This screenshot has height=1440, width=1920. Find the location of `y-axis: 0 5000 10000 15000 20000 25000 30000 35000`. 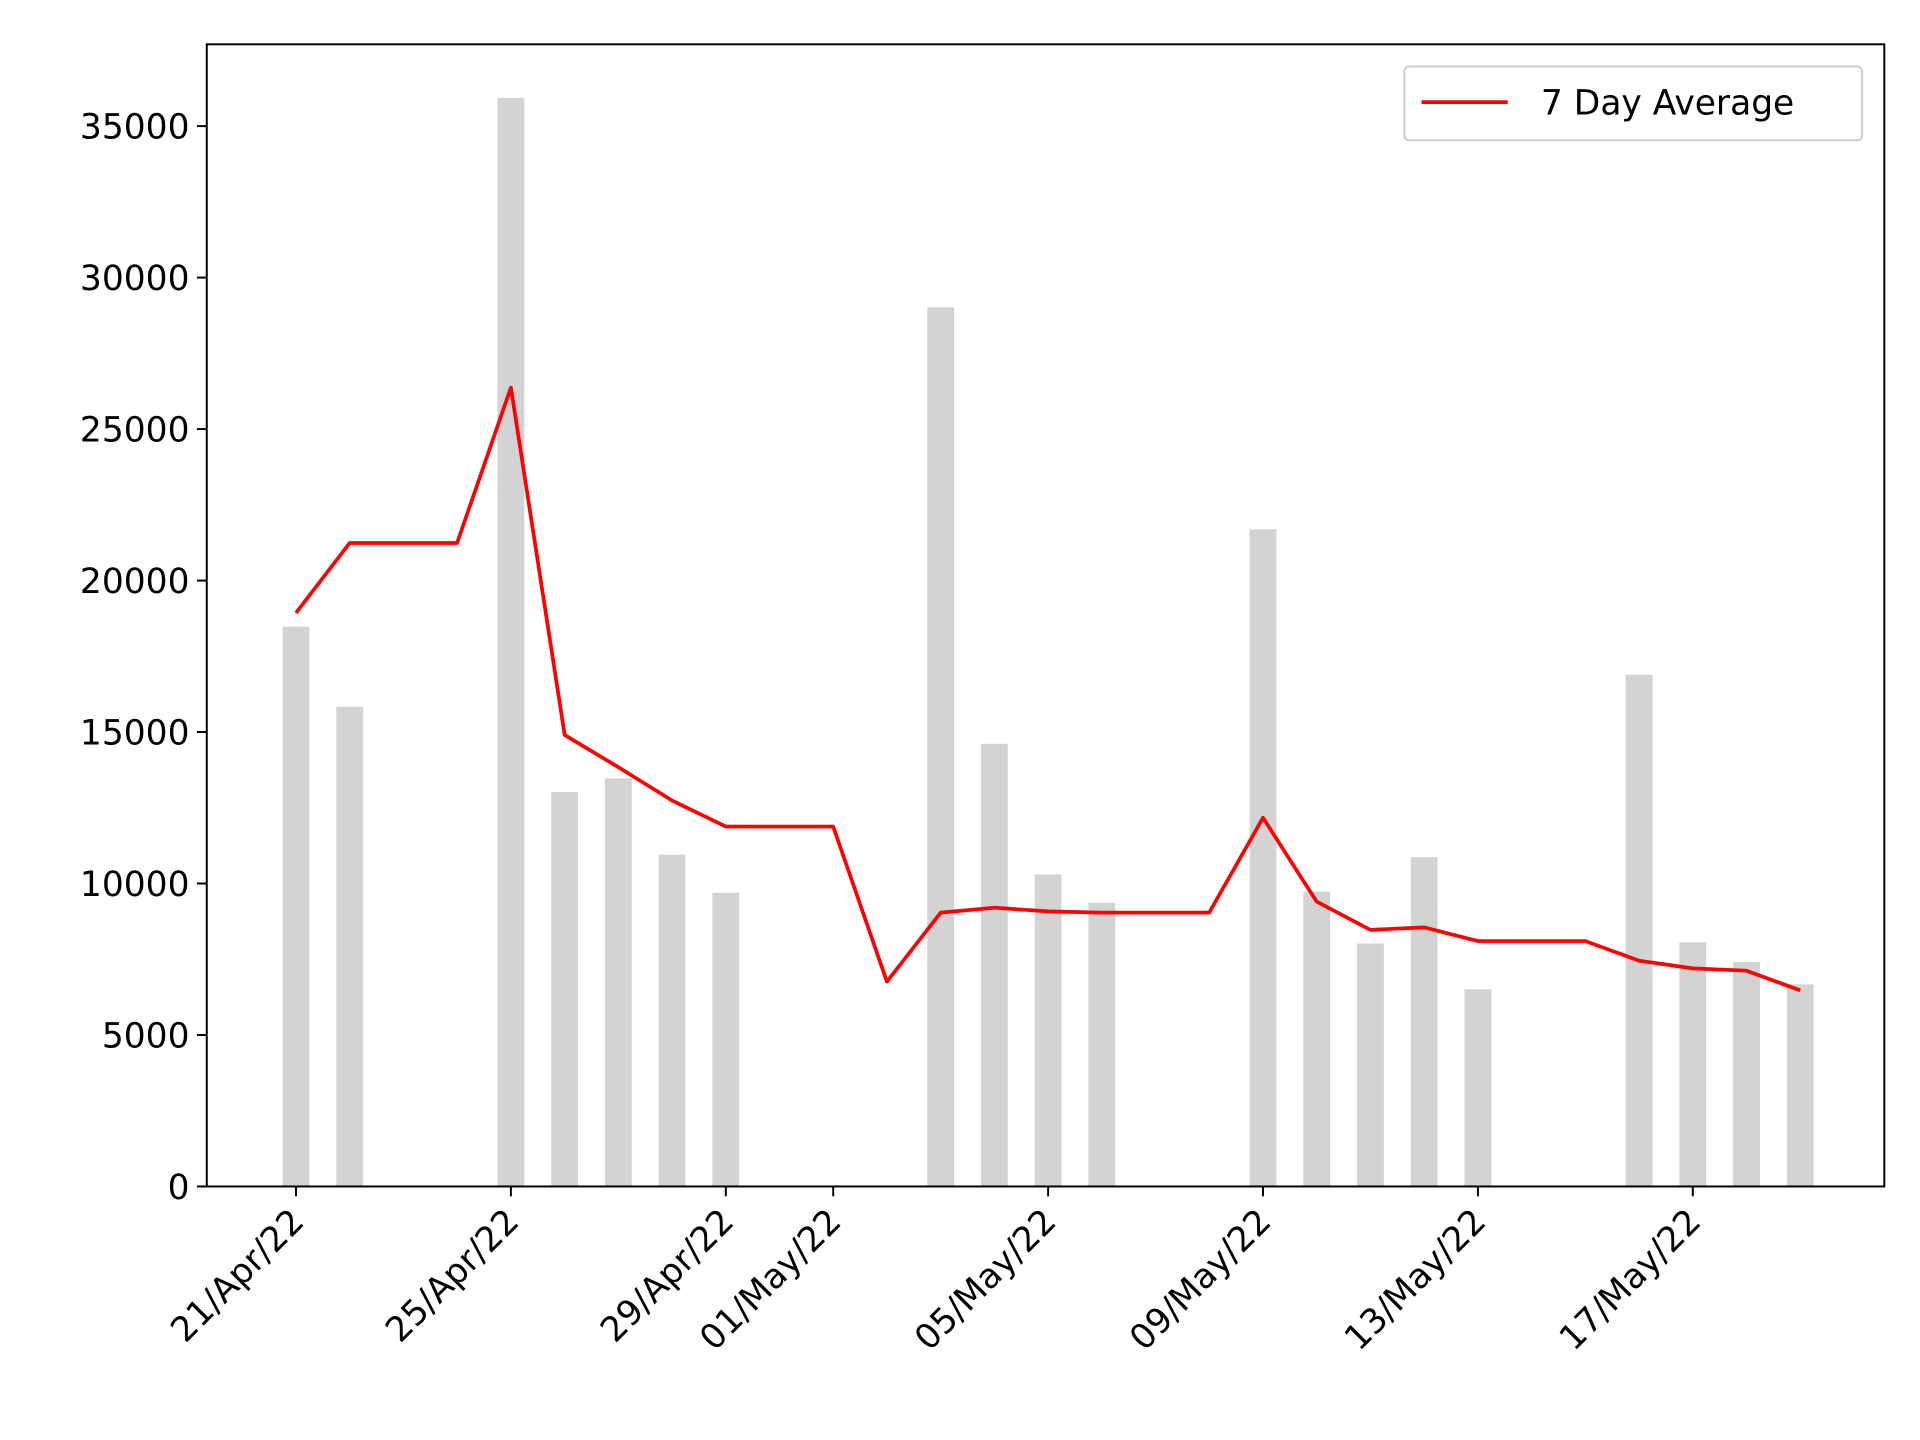

y-axis: 0 5000 10000 15000 20000 25000 30000 35000 is located at coordinates (143, 657).